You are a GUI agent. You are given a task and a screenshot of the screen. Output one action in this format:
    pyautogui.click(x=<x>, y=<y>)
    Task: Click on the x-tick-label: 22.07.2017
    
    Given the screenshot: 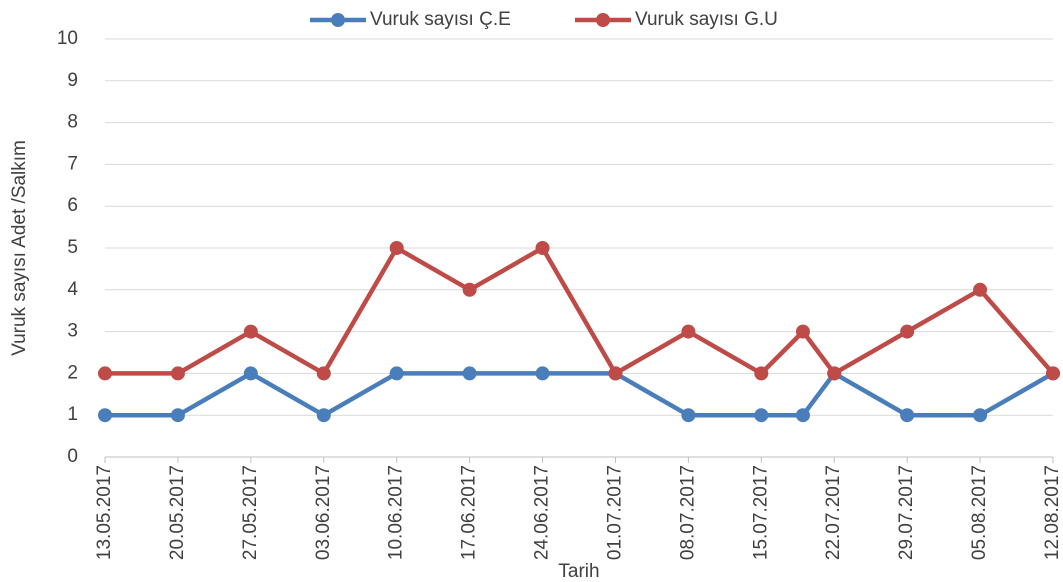 What is the action you would take?
    pyautogui.click(x=833, y=512)
    